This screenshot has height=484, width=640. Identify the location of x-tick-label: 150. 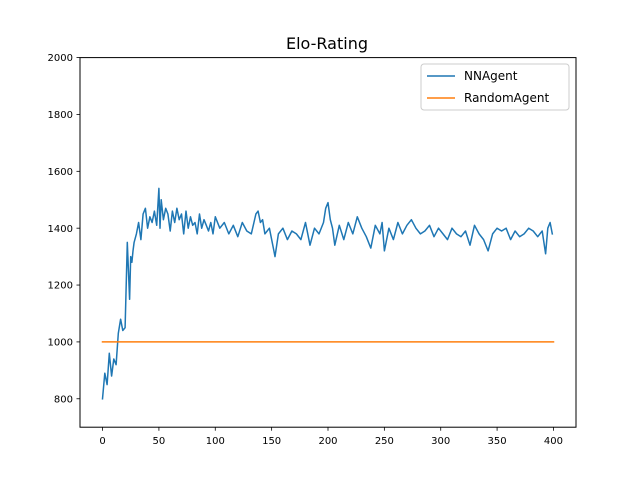
(271, 441).